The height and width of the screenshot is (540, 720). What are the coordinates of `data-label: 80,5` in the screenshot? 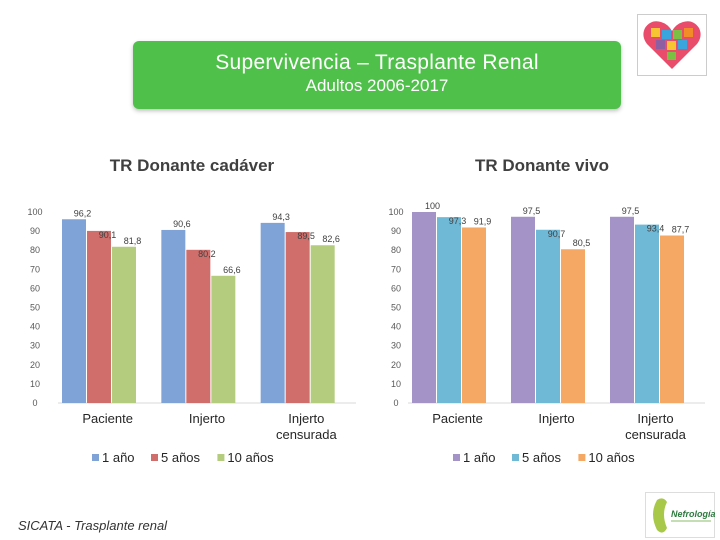 It's located at (582, 243).